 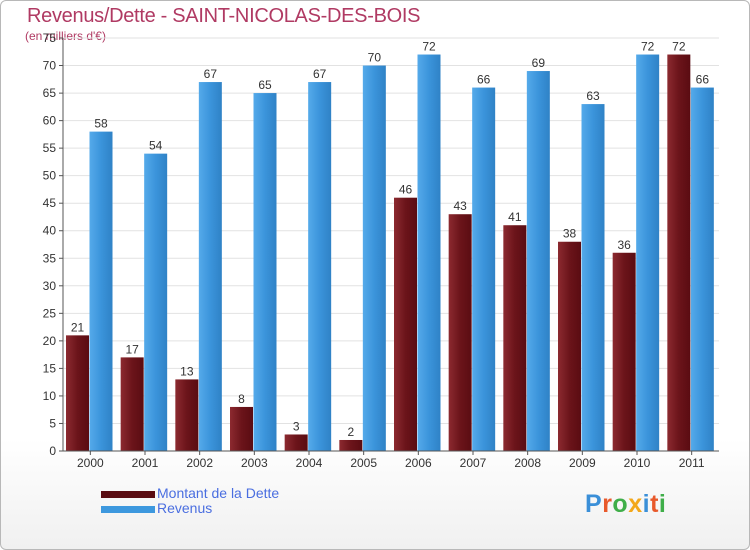 What do you see at coordinates (515, 217) in the screenshot?
I see `data-label: 41` at bounding box center [515, 217].